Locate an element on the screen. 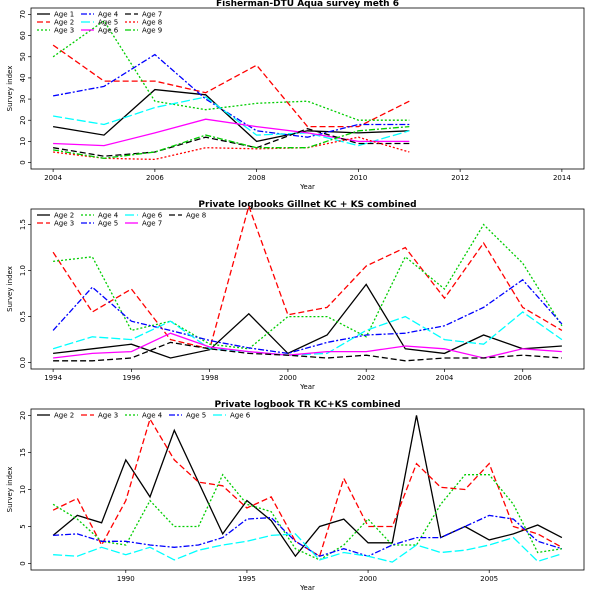  x-tick-label: 1994 is located at coordinates (53, 378).